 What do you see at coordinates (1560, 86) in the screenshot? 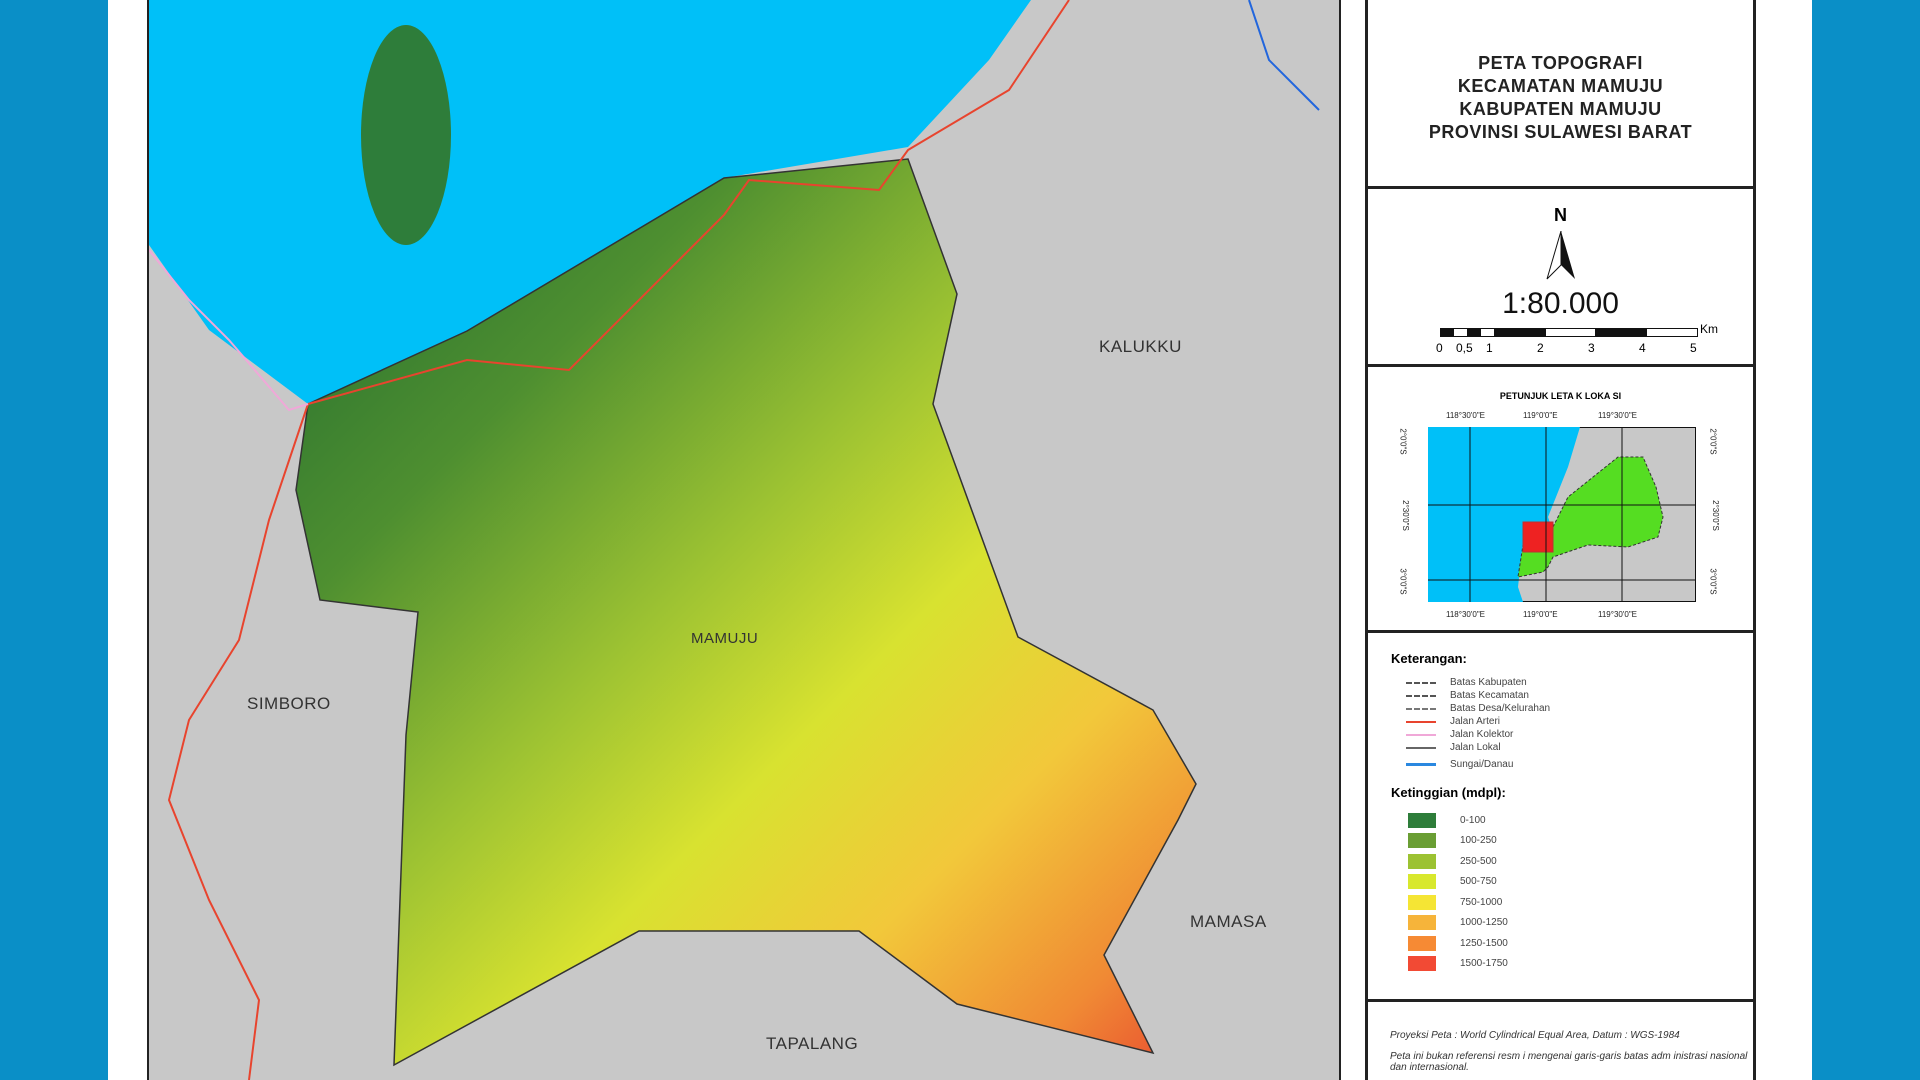
I see `title-line: KECAMATAN MAMUJU` at bounding box center [1560, 86].